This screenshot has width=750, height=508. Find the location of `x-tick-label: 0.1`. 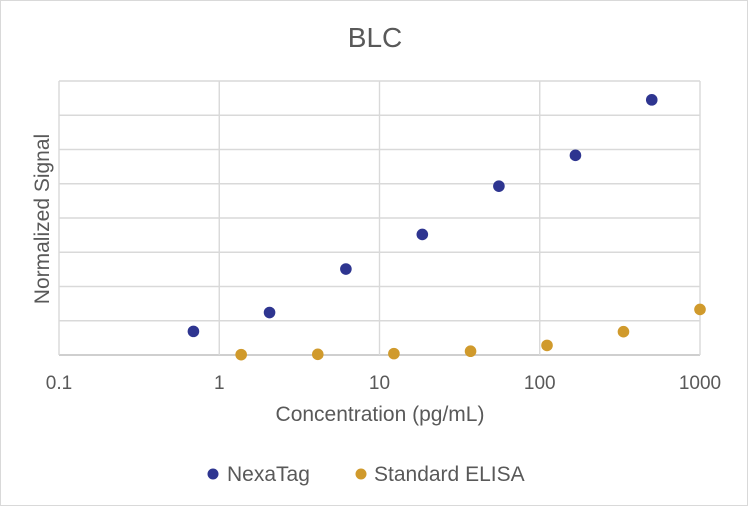

x-tick-label: 0.1 is located at coordinates (59, 383).